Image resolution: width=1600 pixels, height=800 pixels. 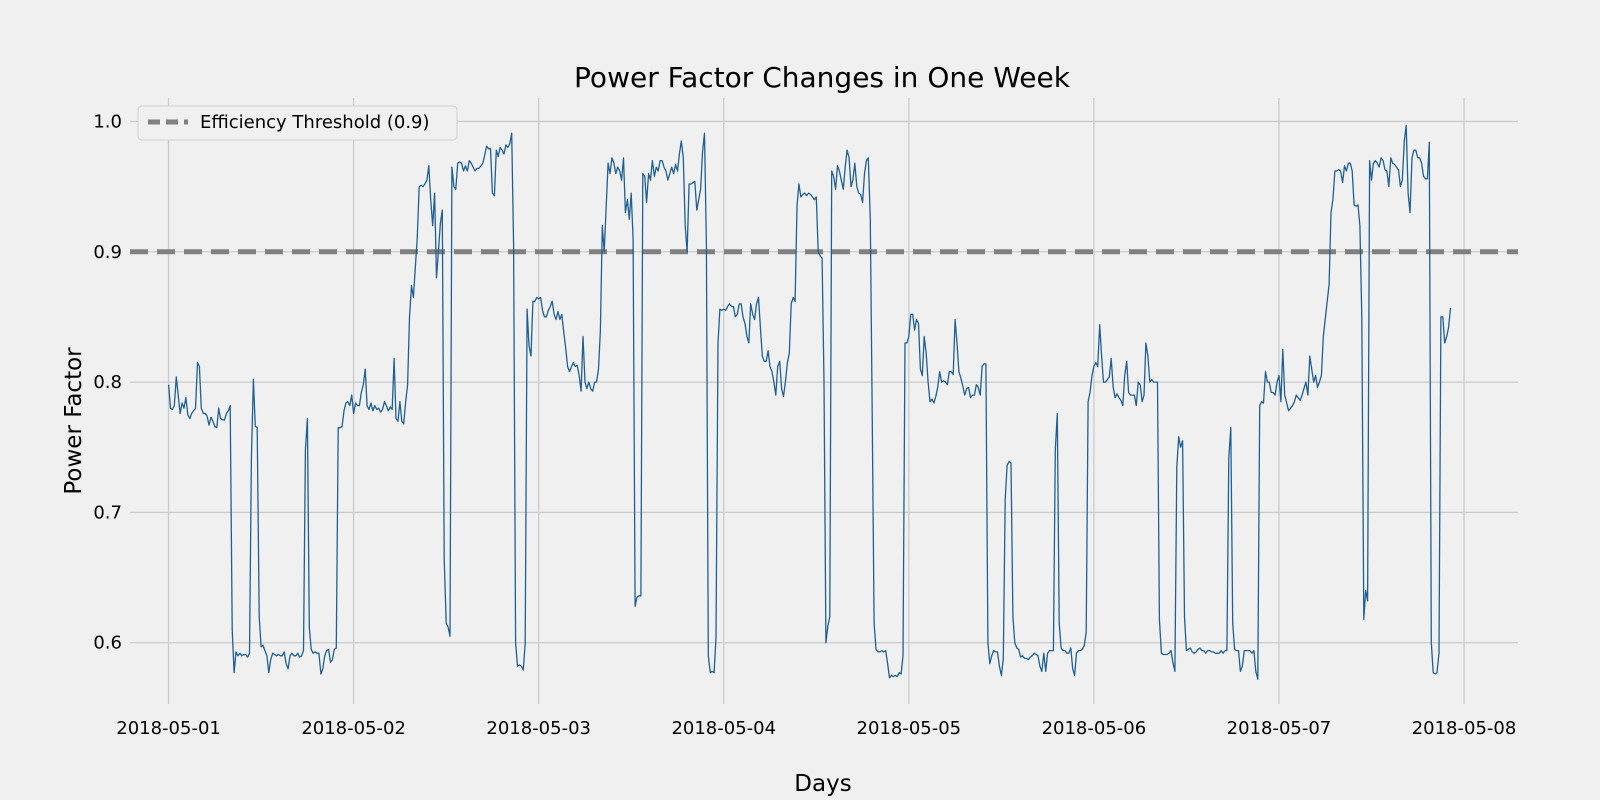 What do you see at coordinates (107, 252) in the screenshot?
I see `y-tick-label-3: 0.9` at bounding box center [107, 252].